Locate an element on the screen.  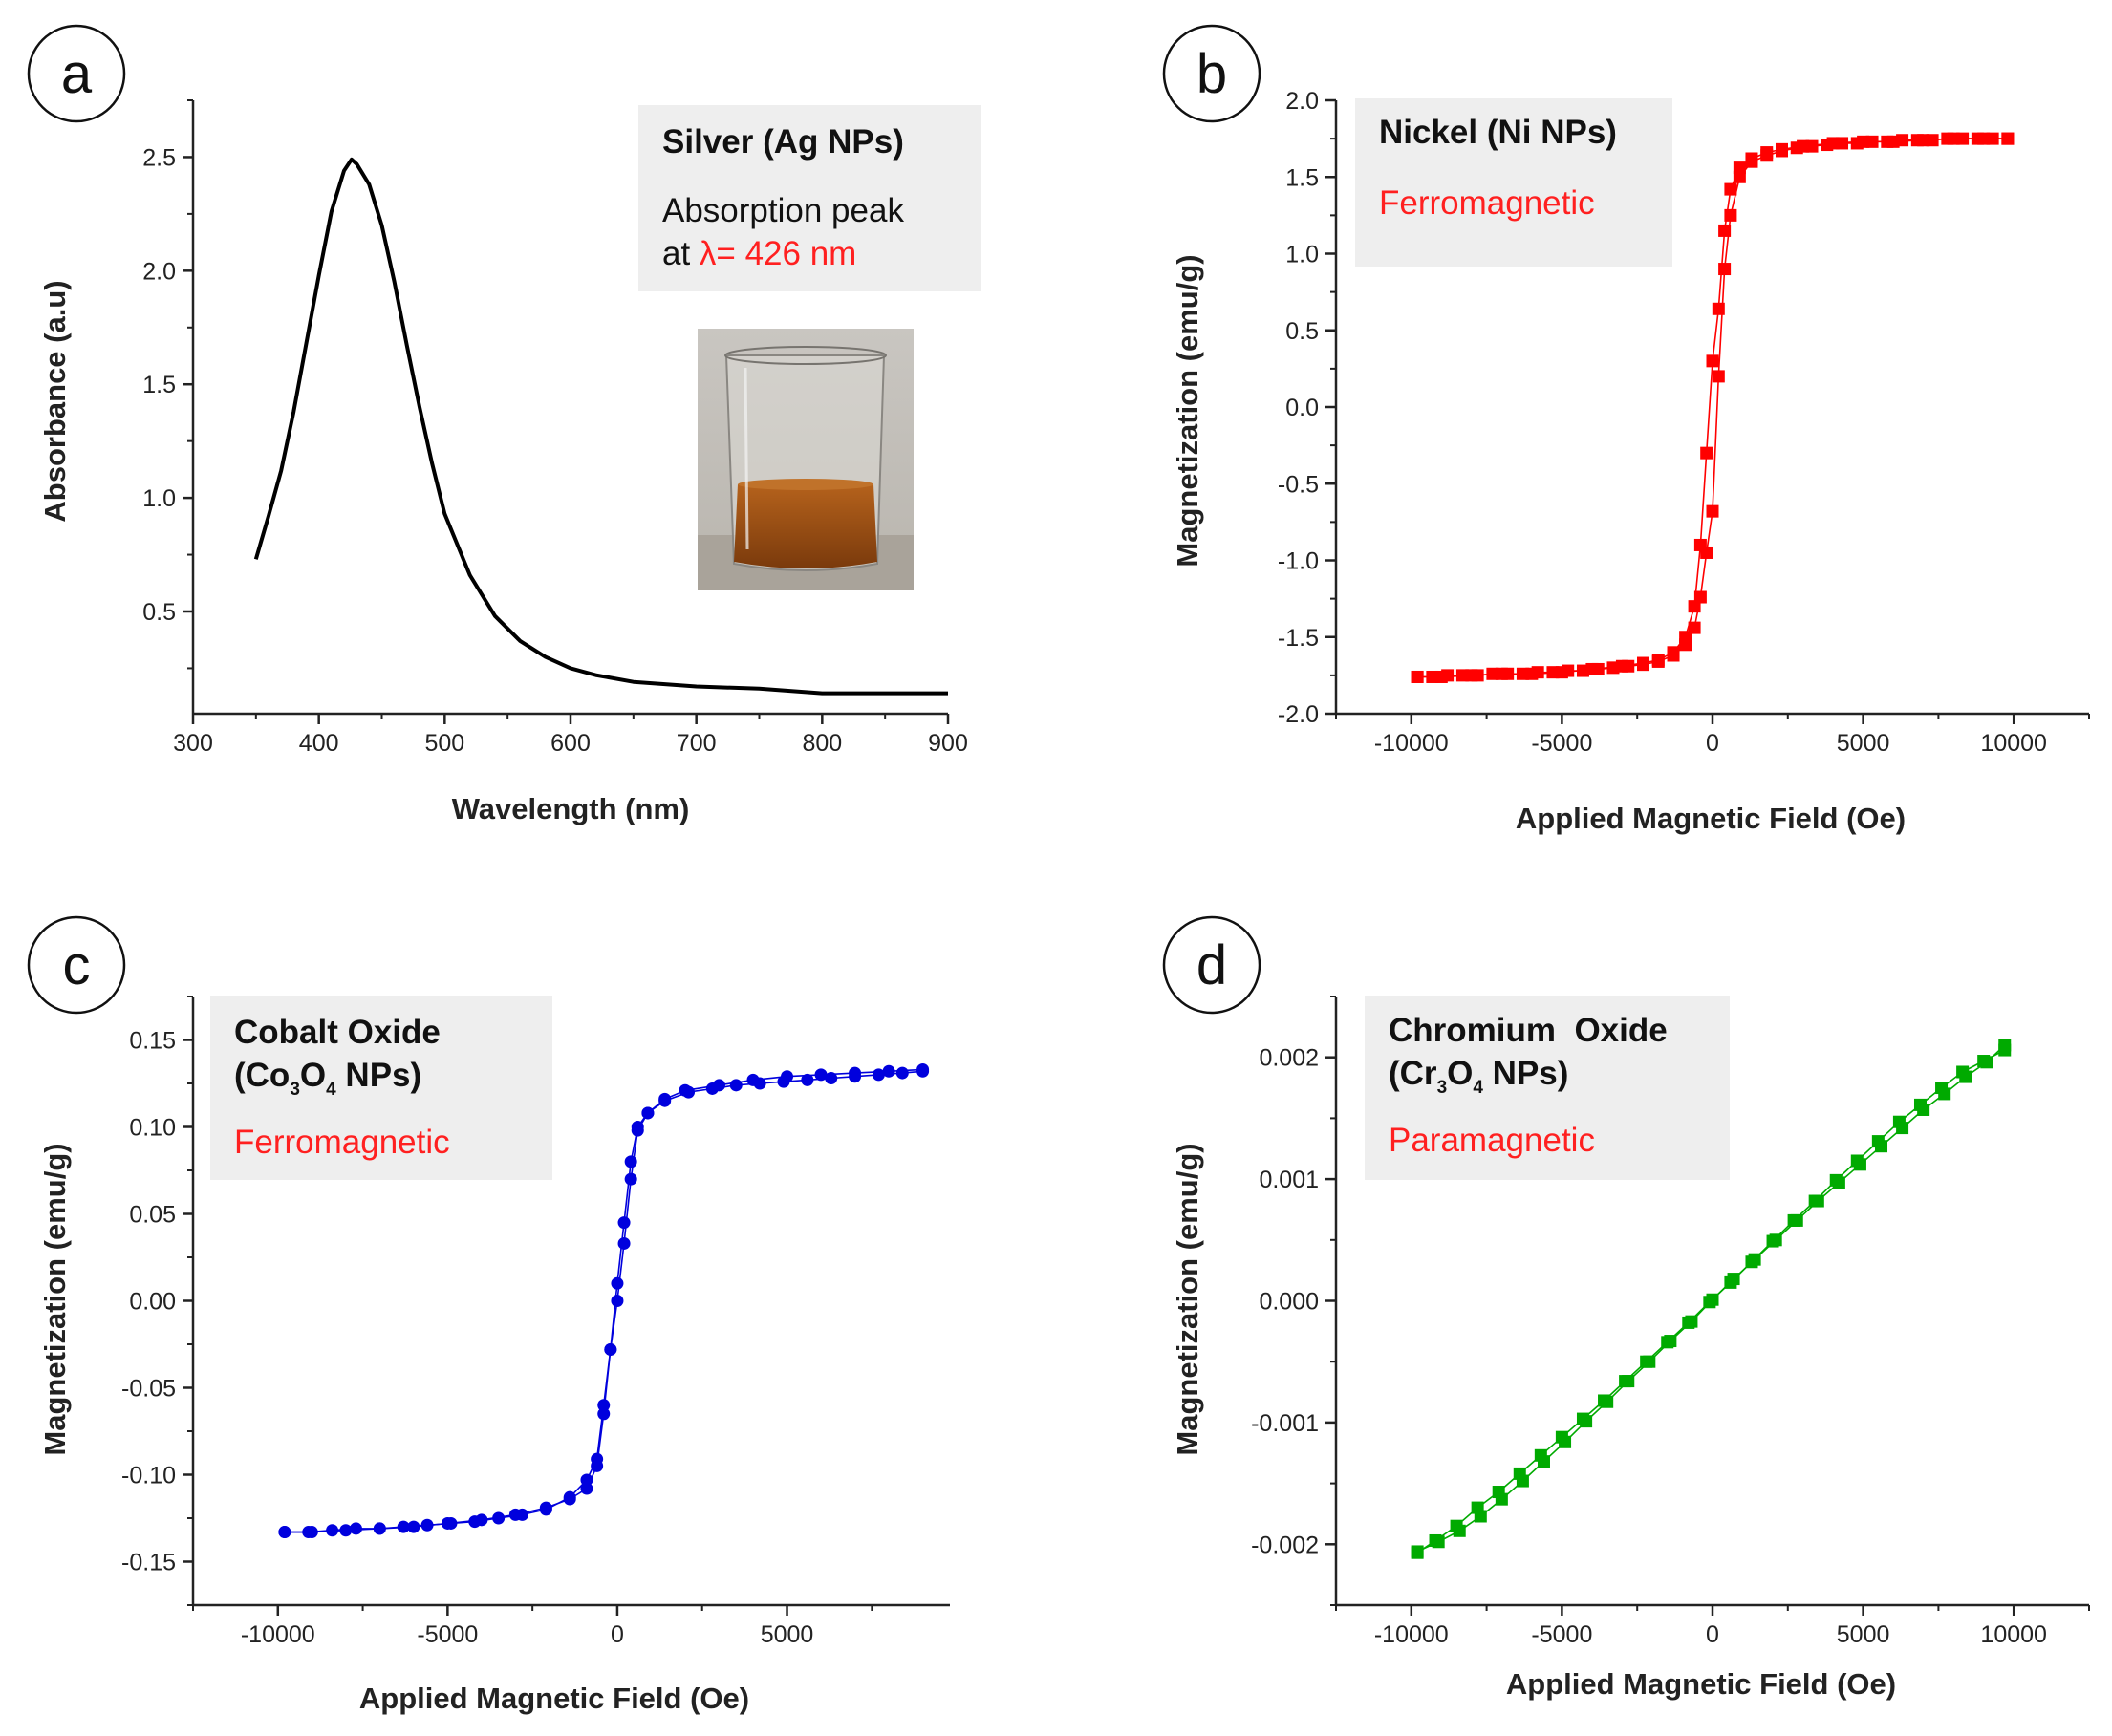
panel-d-box-formula: (Cr3O4 NPs) is located at coordinates (1479, 1077).